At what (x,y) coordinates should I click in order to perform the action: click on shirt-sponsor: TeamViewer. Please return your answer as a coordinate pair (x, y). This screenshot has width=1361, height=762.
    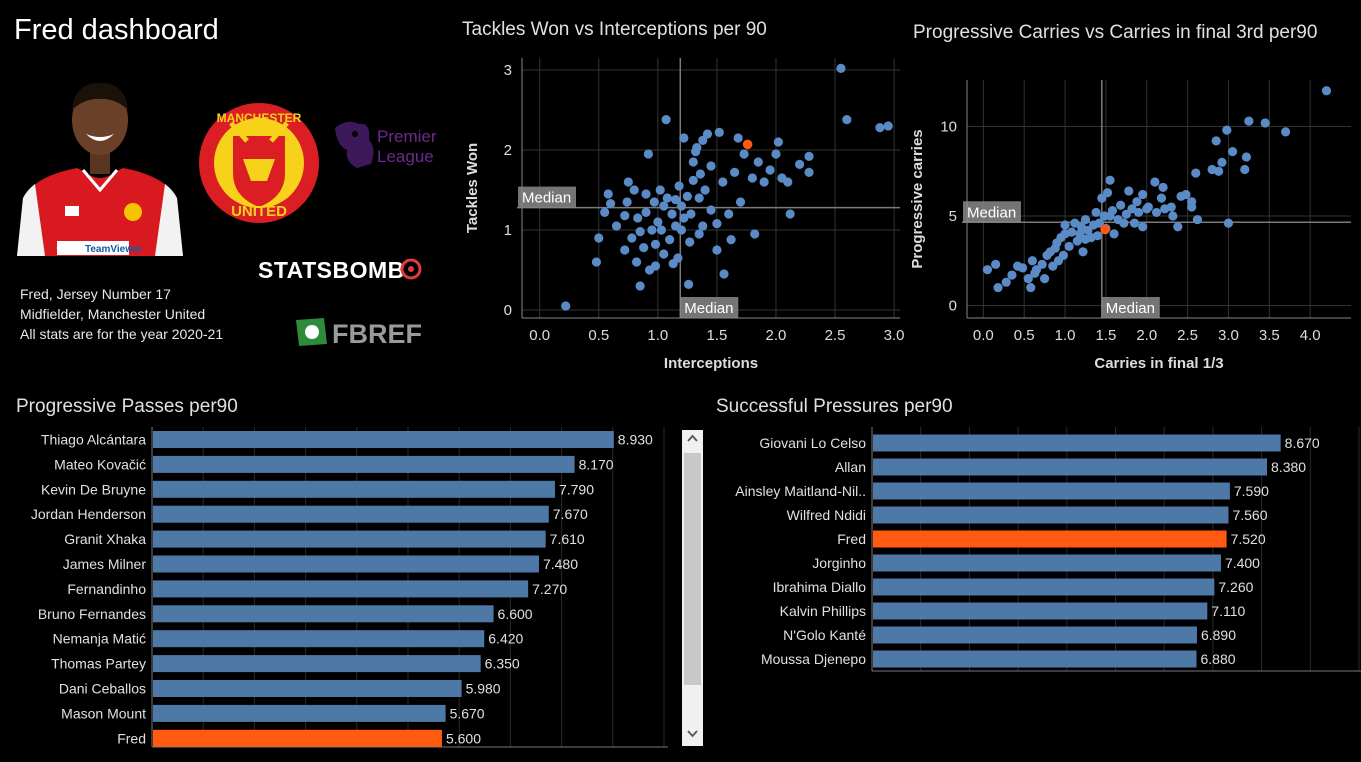
    Looking at the image, I should click on (114, 249).